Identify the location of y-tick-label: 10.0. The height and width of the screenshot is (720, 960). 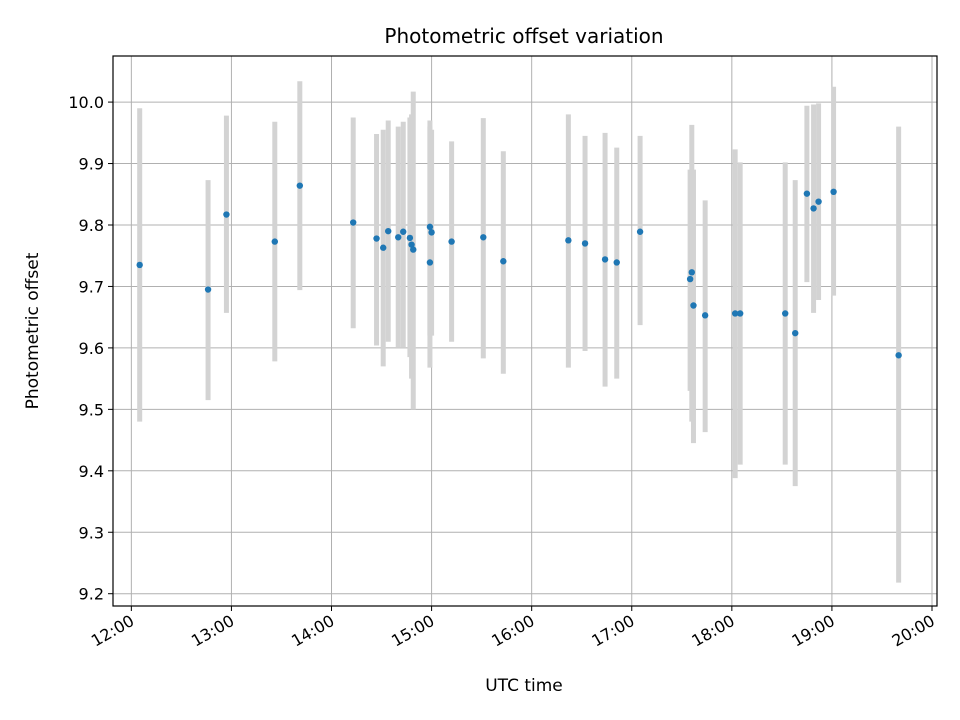
(86, 102).